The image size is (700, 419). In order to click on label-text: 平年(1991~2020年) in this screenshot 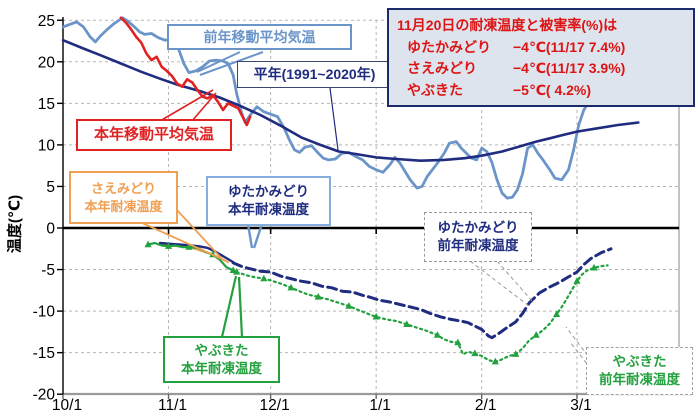, I will do `click(314, 74)`.